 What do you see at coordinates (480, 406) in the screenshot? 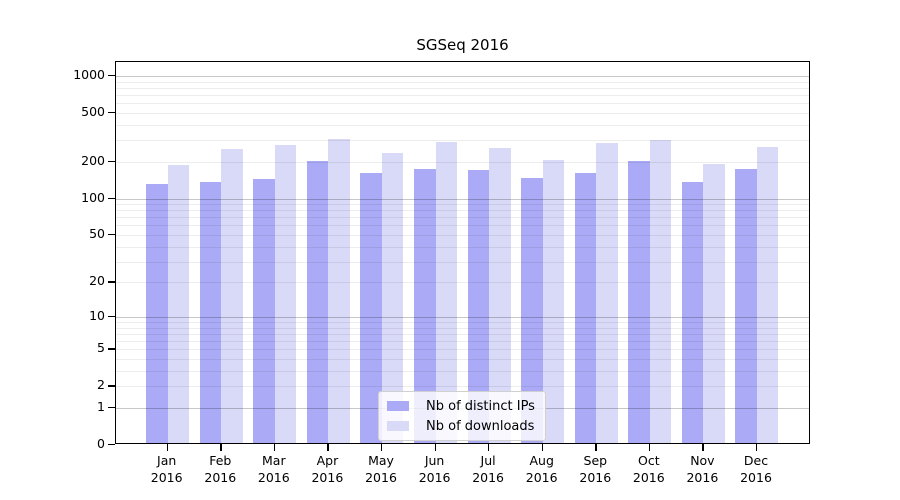
I see `legend-label-distinct-ips: Nb of distinct IPs` at bounding box center [480, 406].